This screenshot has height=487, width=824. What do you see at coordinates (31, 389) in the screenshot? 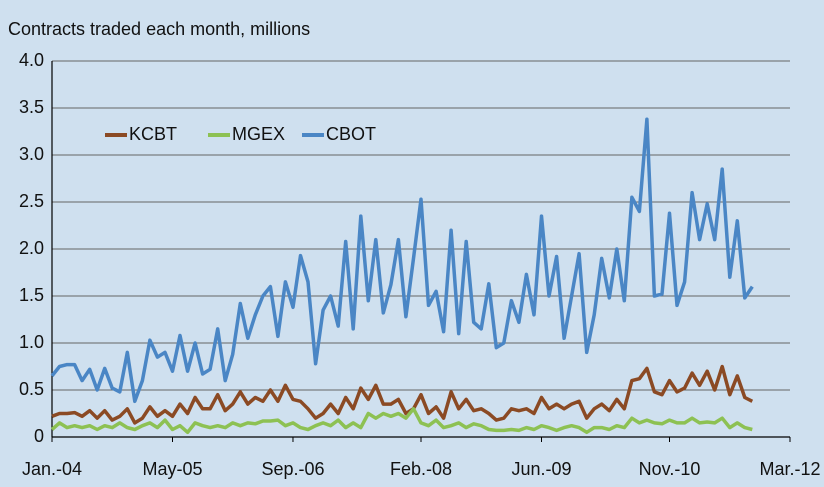
I see `y-tick-label: 0.5` at bounding box center [31, 389].